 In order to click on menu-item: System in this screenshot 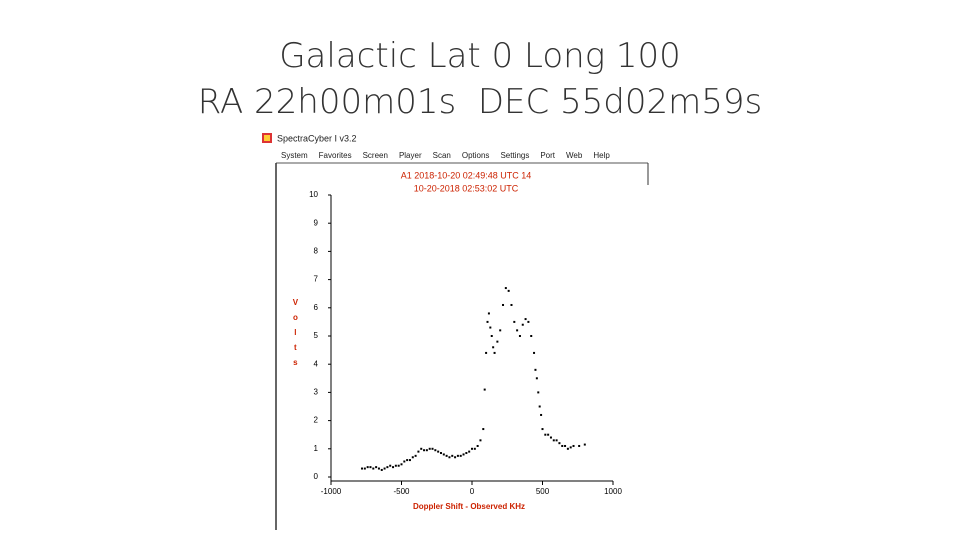, I will do `click(294, 155)`.